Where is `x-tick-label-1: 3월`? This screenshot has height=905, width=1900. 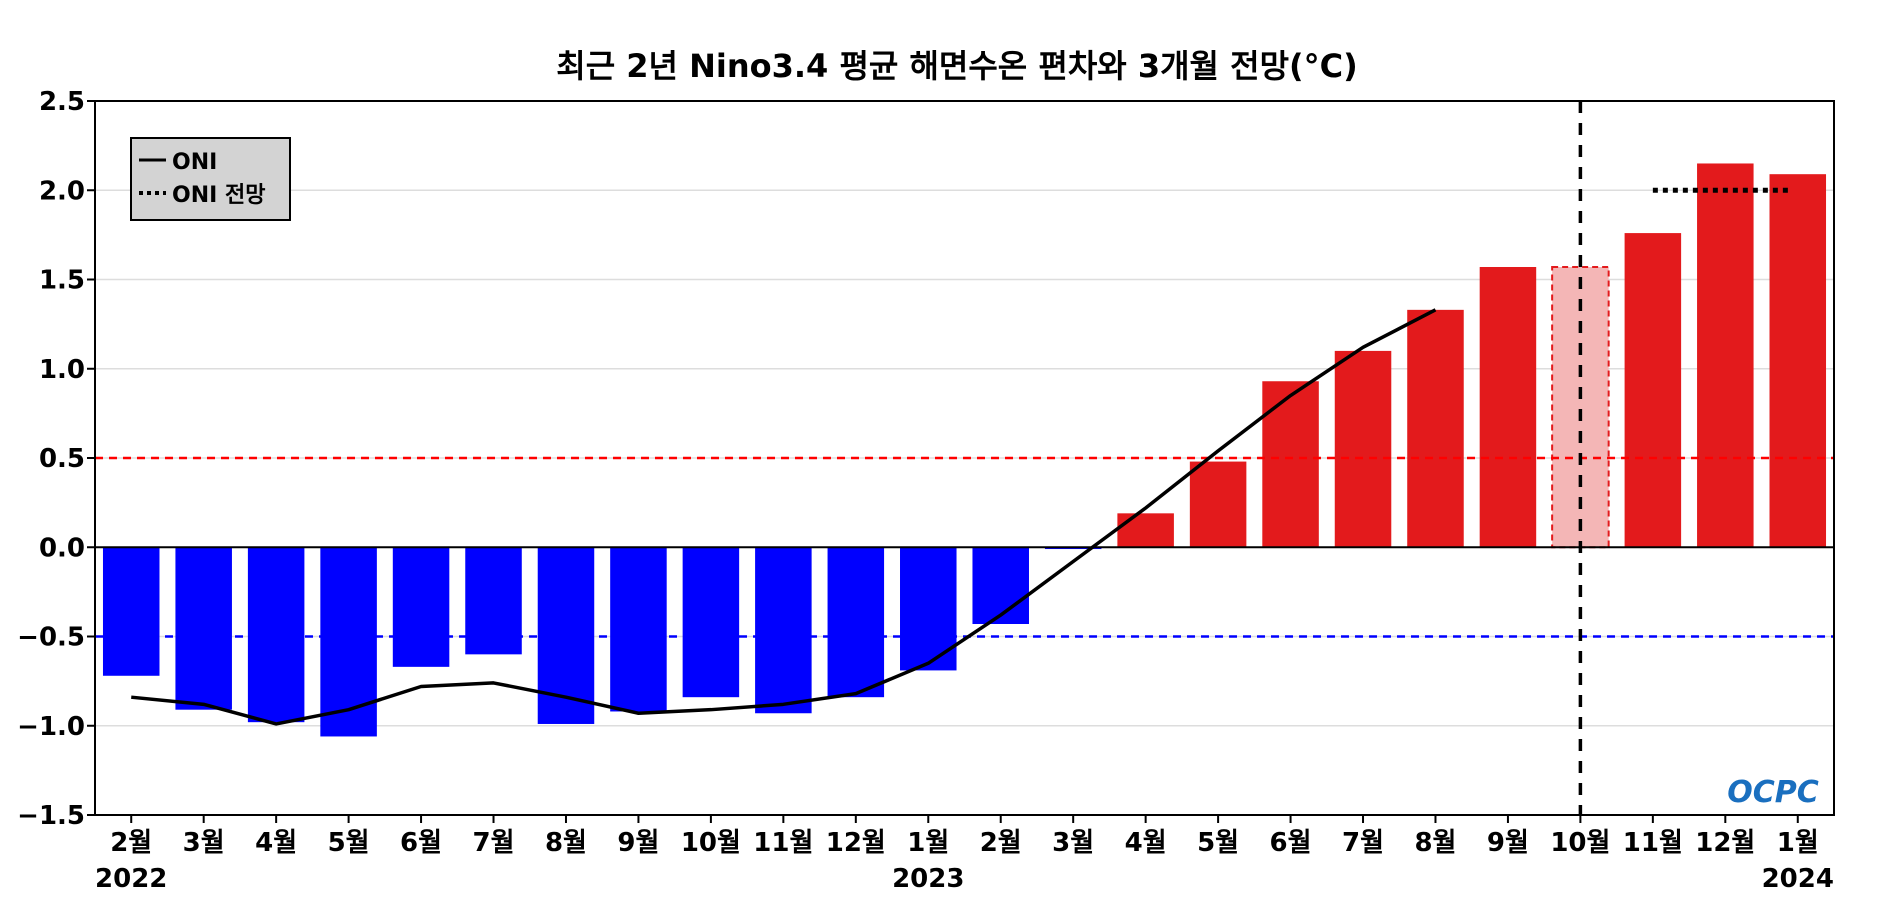 x-tick-label-1: 3월 is located at coordinates (204, 843).